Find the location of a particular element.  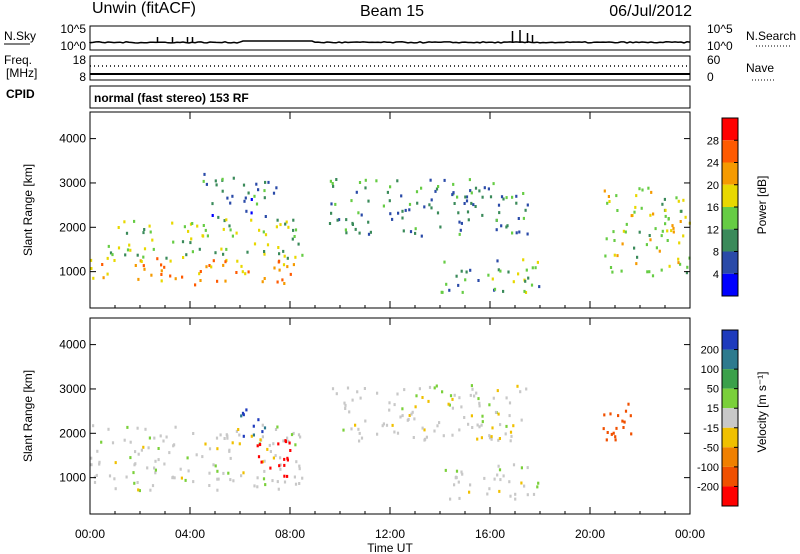

freq-label: Freq. is located at coordinates (18, 60).